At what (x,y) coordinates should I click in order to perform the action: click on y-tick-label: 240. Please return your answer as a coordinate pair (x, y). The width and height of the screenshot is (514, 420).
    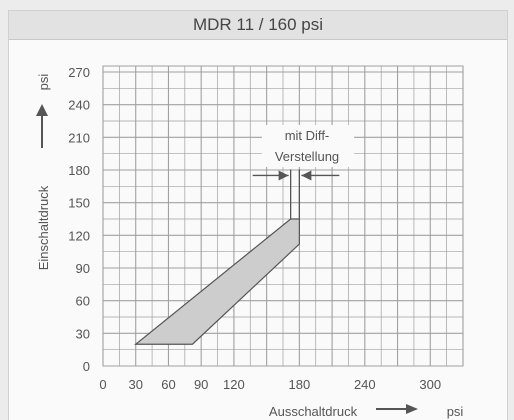
    Looking at the image, I should click on (79, 105).